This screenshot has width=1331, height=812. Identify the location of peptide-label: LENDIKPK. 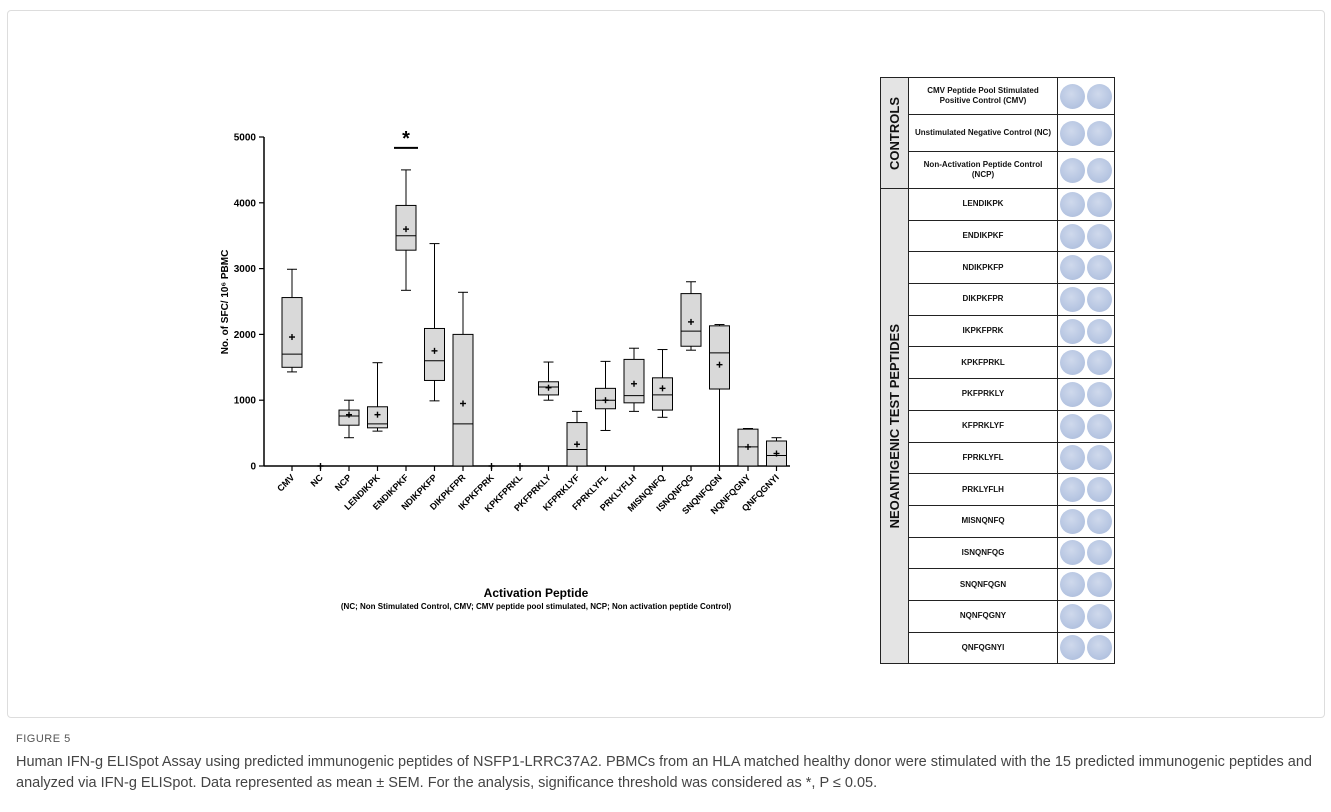
(983, 204).